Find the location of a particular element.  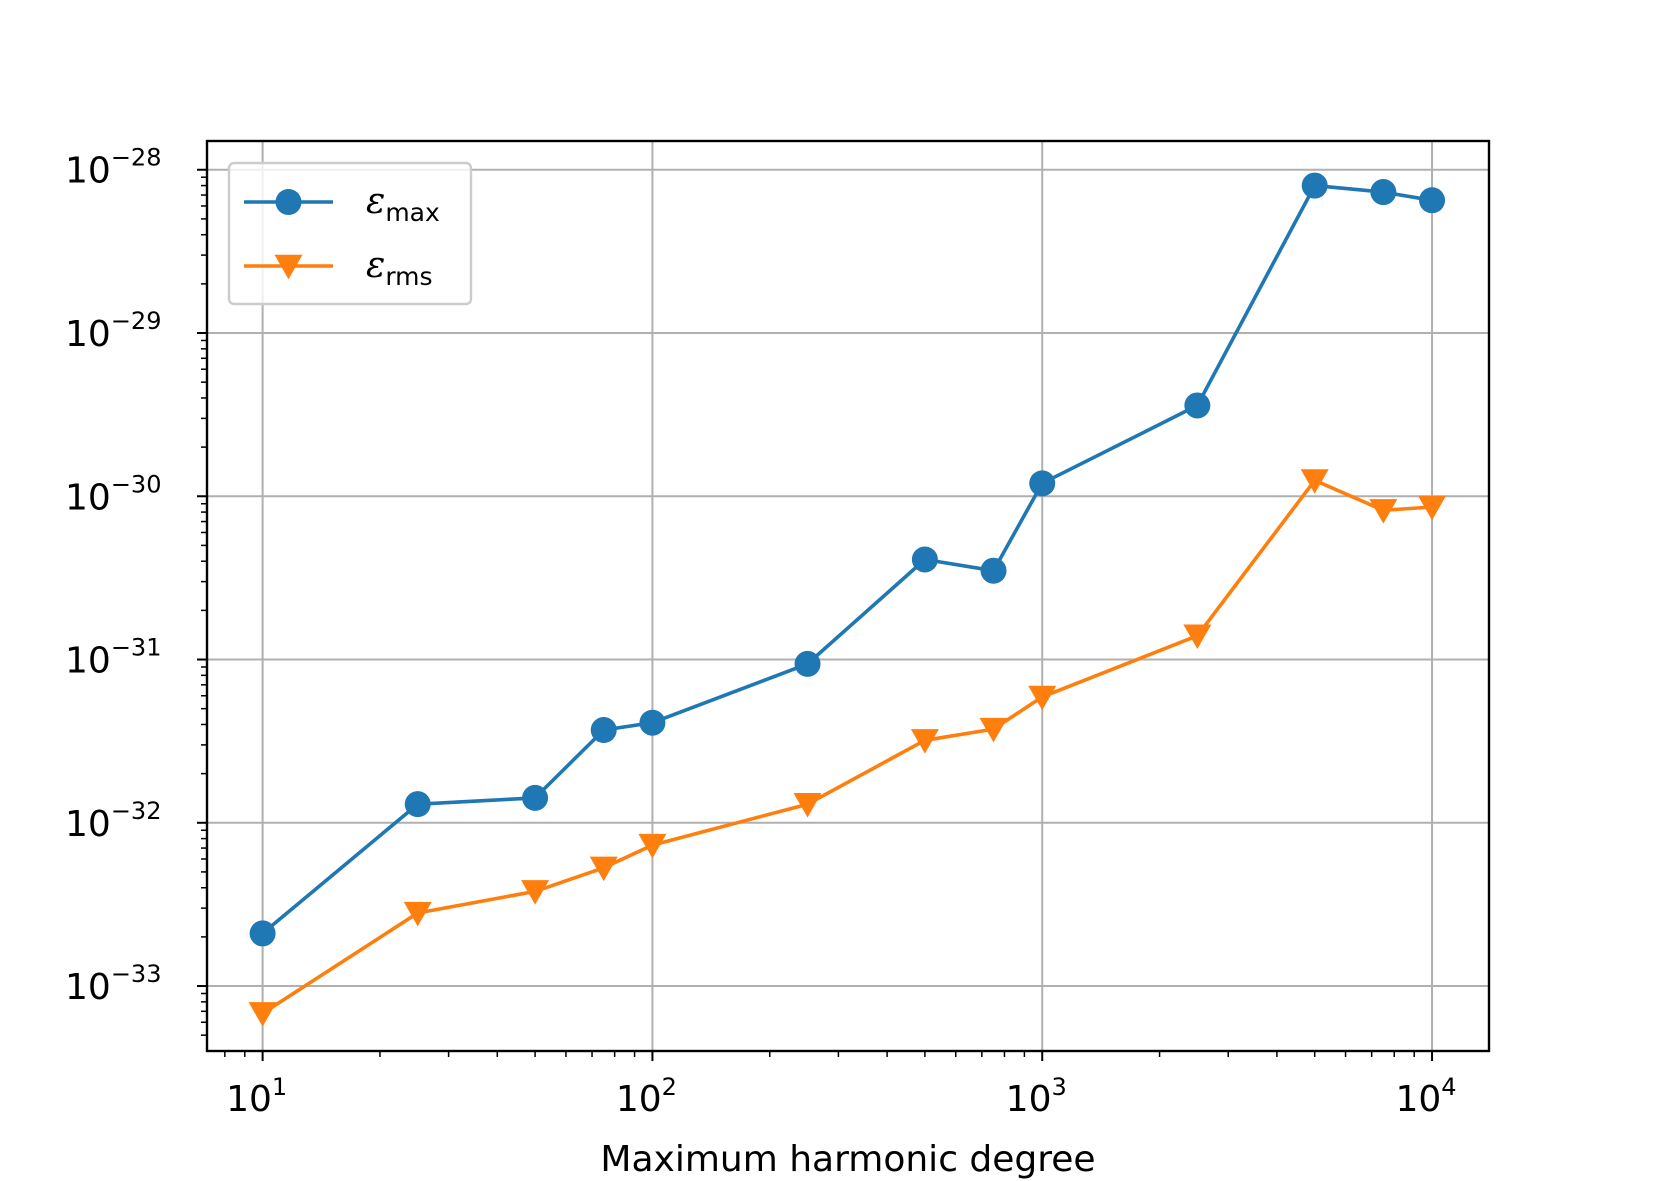

legend-box is located at coordinates (350, 233).